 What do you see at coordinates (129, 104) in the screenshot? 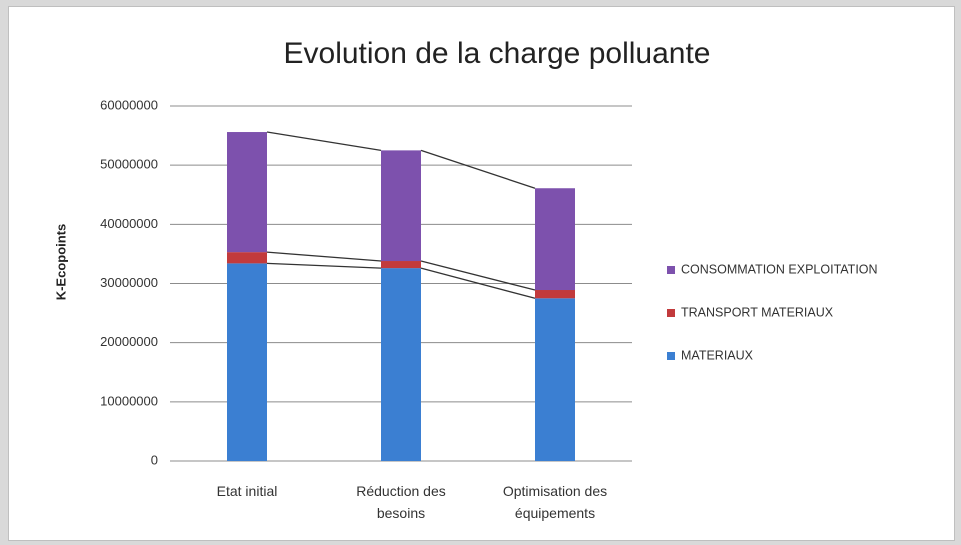
I see `y-tick-label: 60000000` at bounding box center [129, 104].